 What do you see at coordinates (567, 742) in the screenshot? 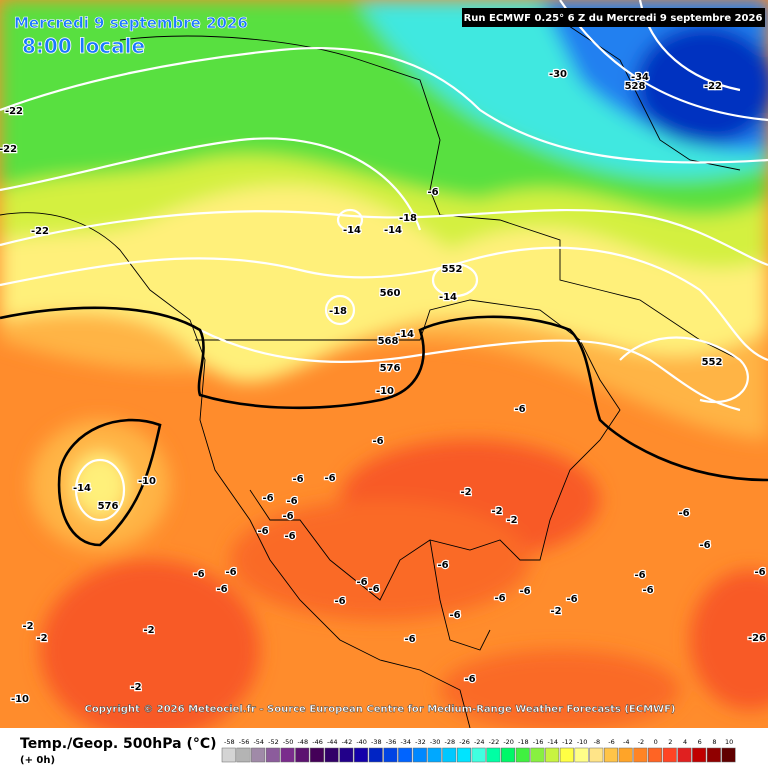
I see `scale-label: -12` at bounding box center [567, 742].